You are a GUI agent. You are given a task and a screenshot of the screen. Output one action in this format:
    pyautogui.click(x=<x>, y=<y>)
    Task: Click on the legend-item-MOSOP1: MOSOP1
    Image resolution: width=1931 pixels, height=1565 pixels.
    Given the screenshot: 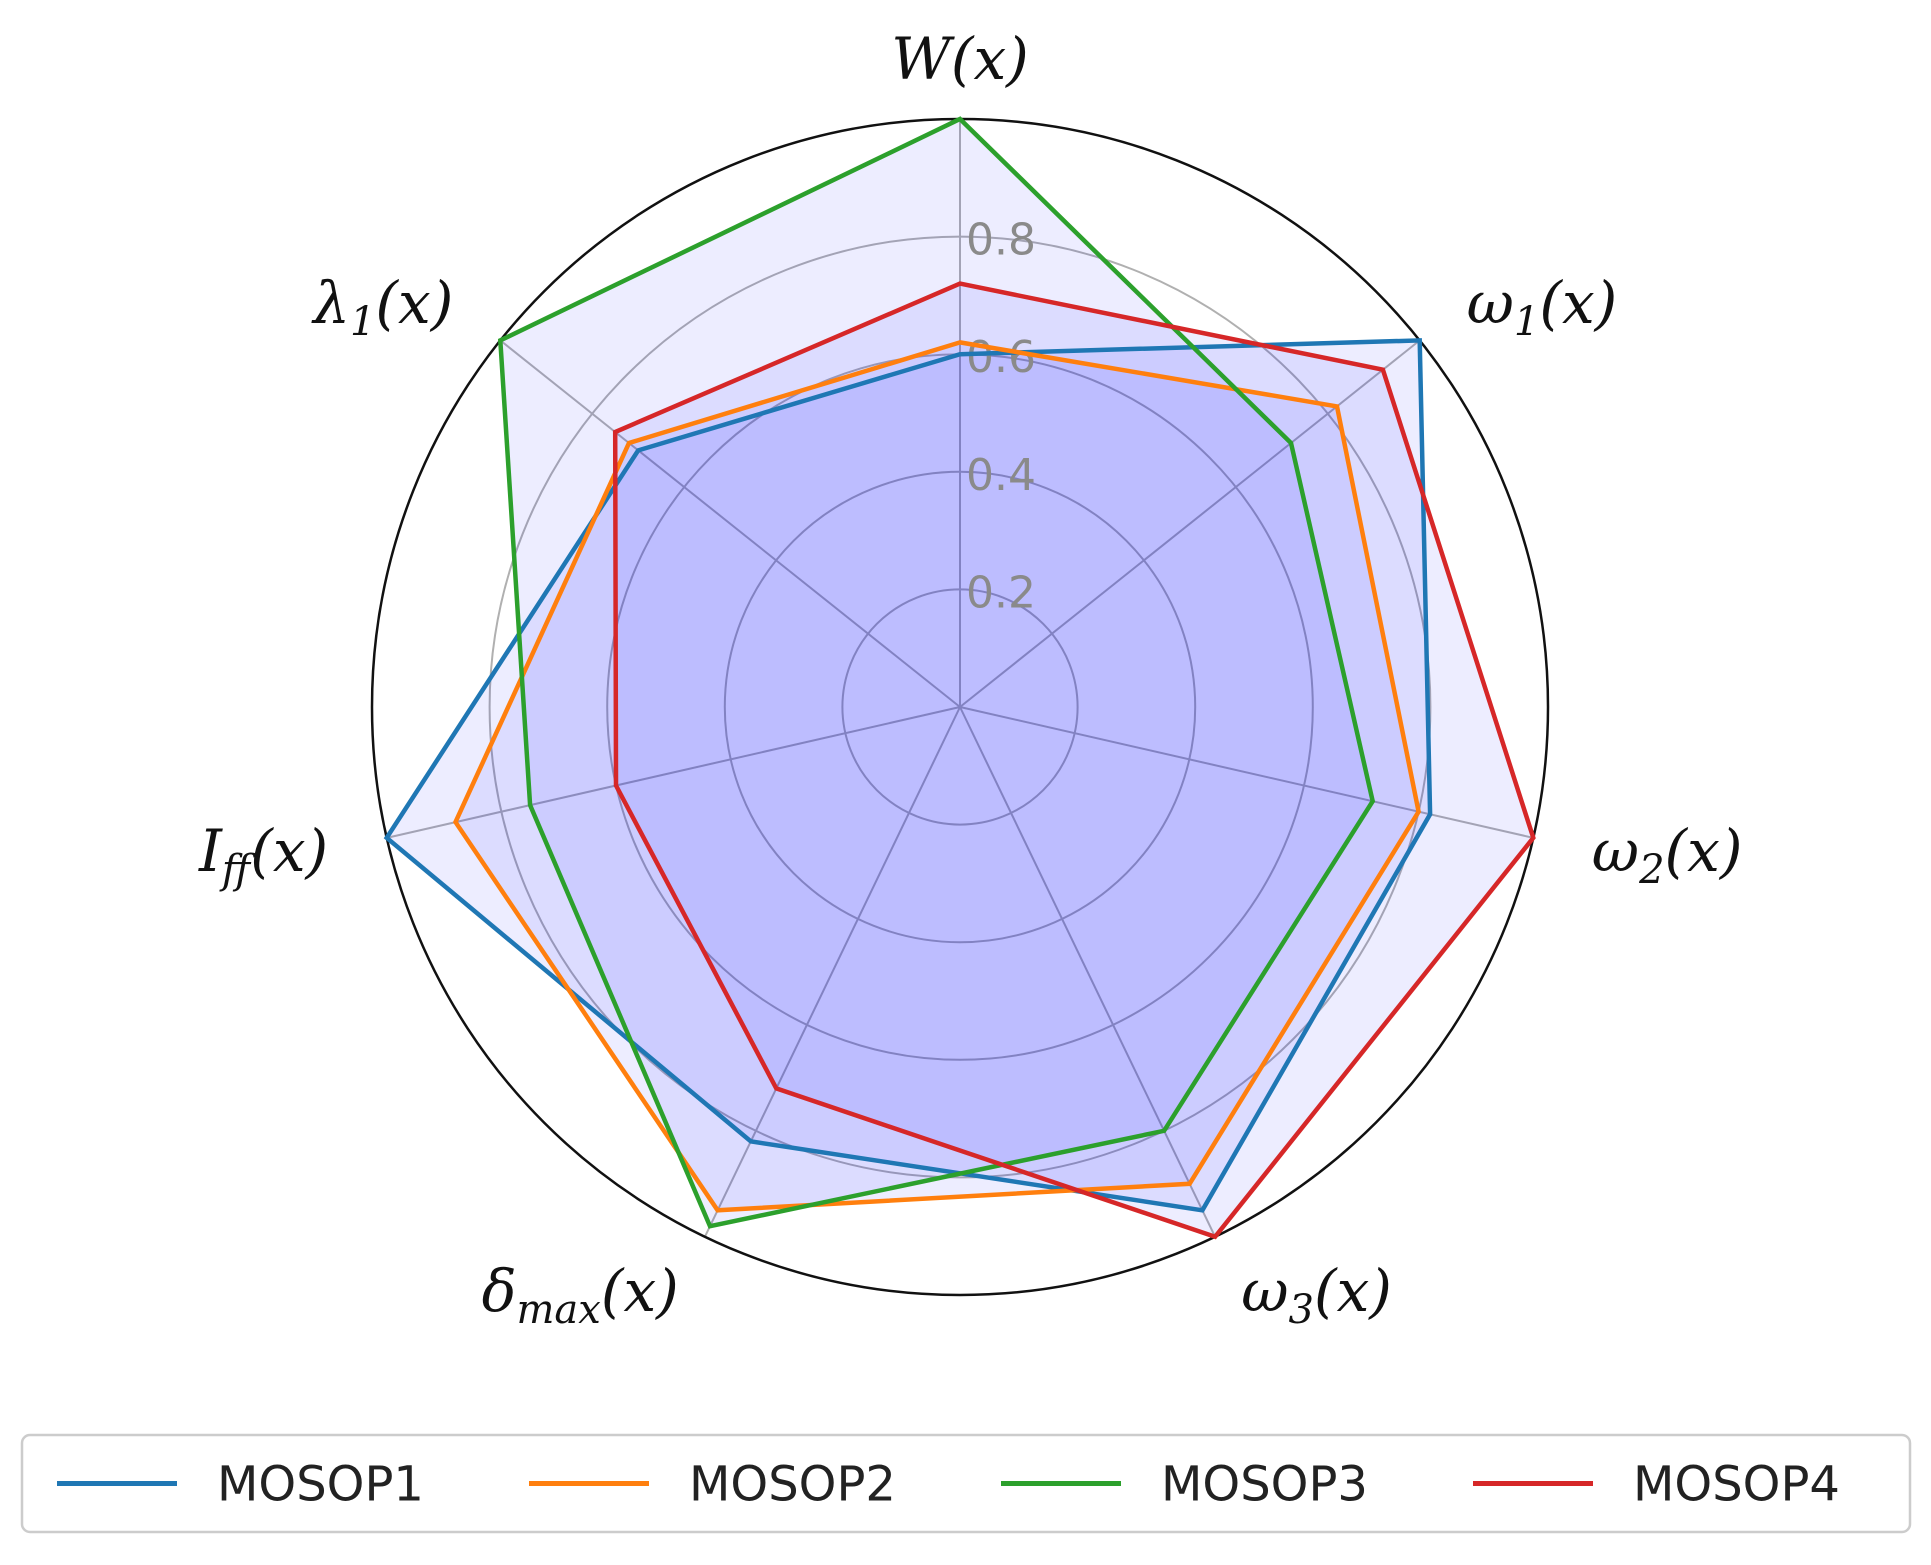 What is the action you would take?
    pyautogui.click(x=240, y=1485)
    